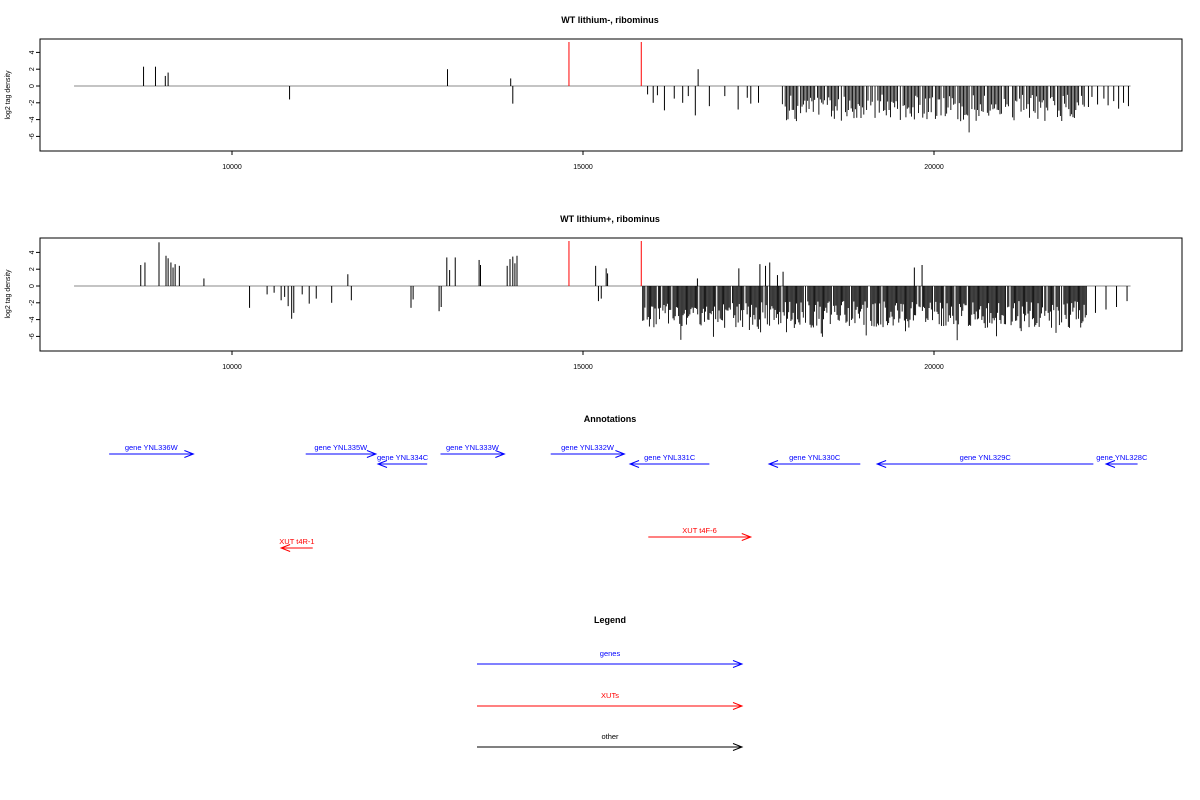 The image size is (1200, 800). I want to click on panel-2-plot-frame, so click(611, 294).